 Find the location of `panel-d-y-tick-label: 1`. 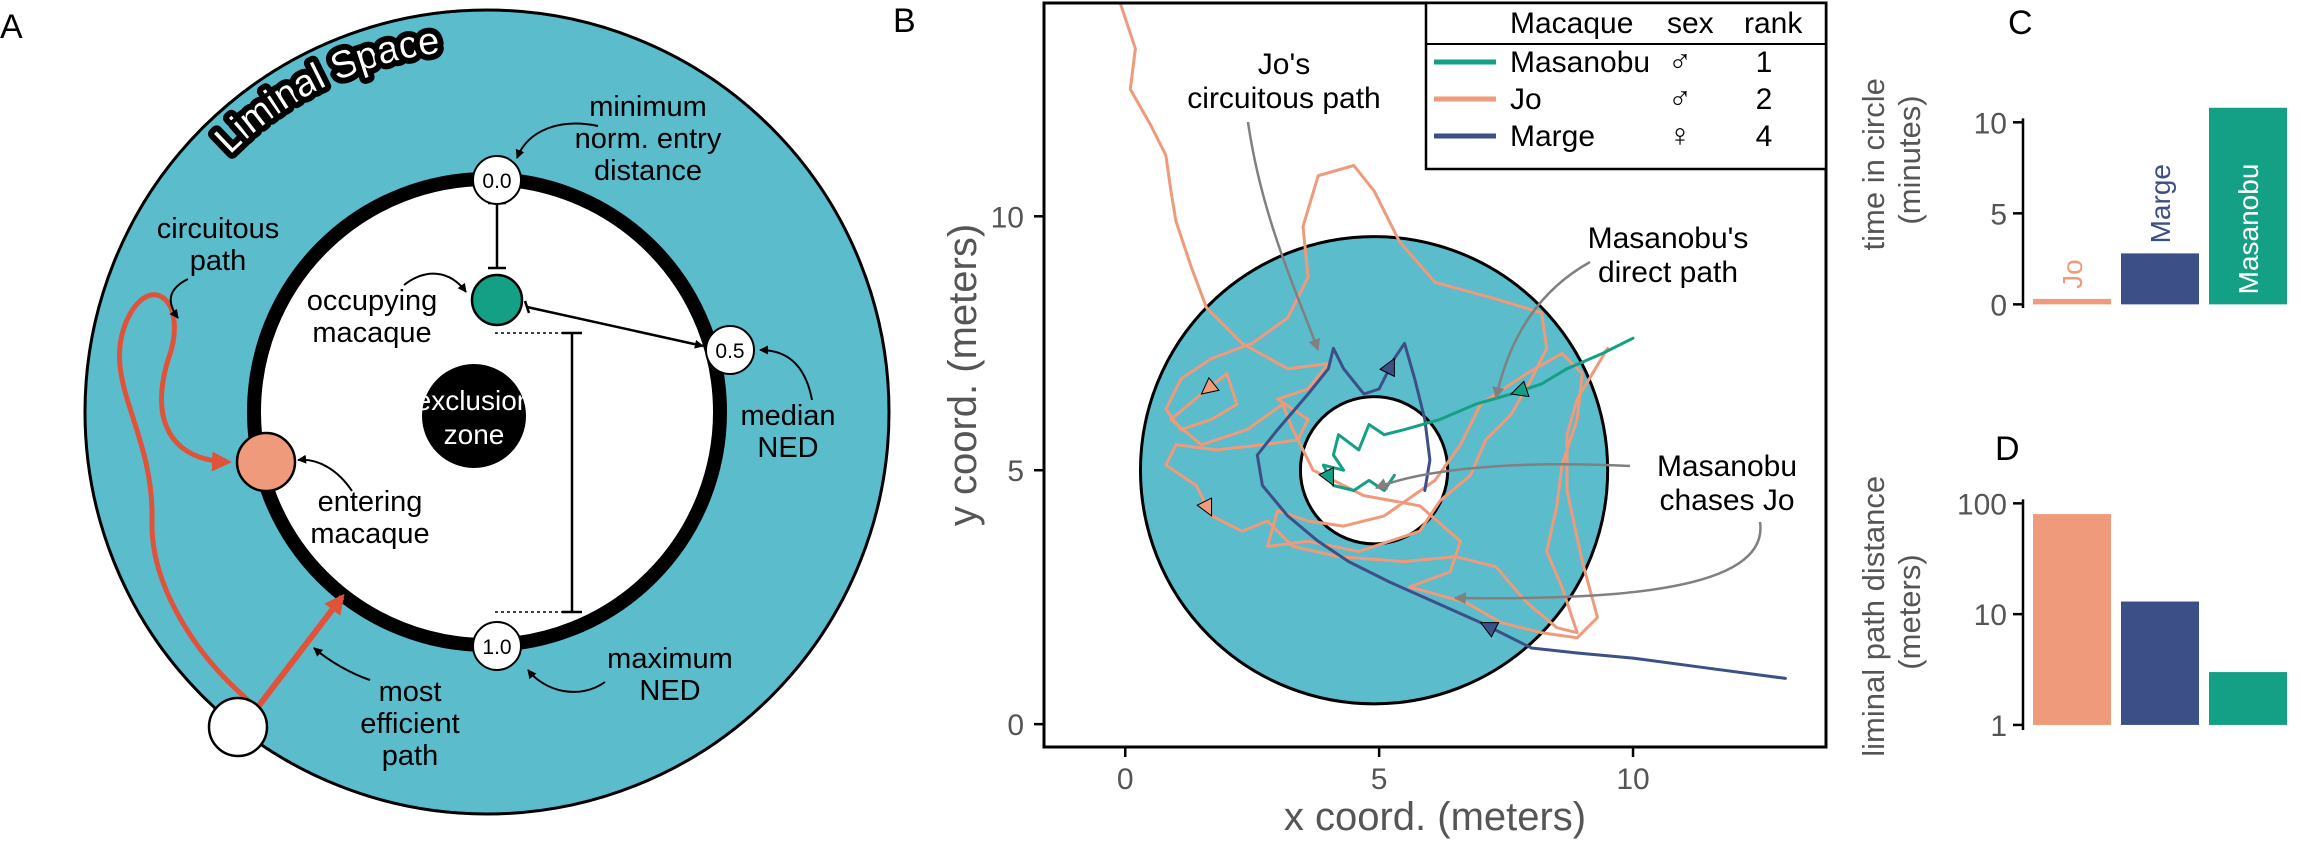

panel-d-y-tick-label: 1 is located at coordinates (1998, 726).